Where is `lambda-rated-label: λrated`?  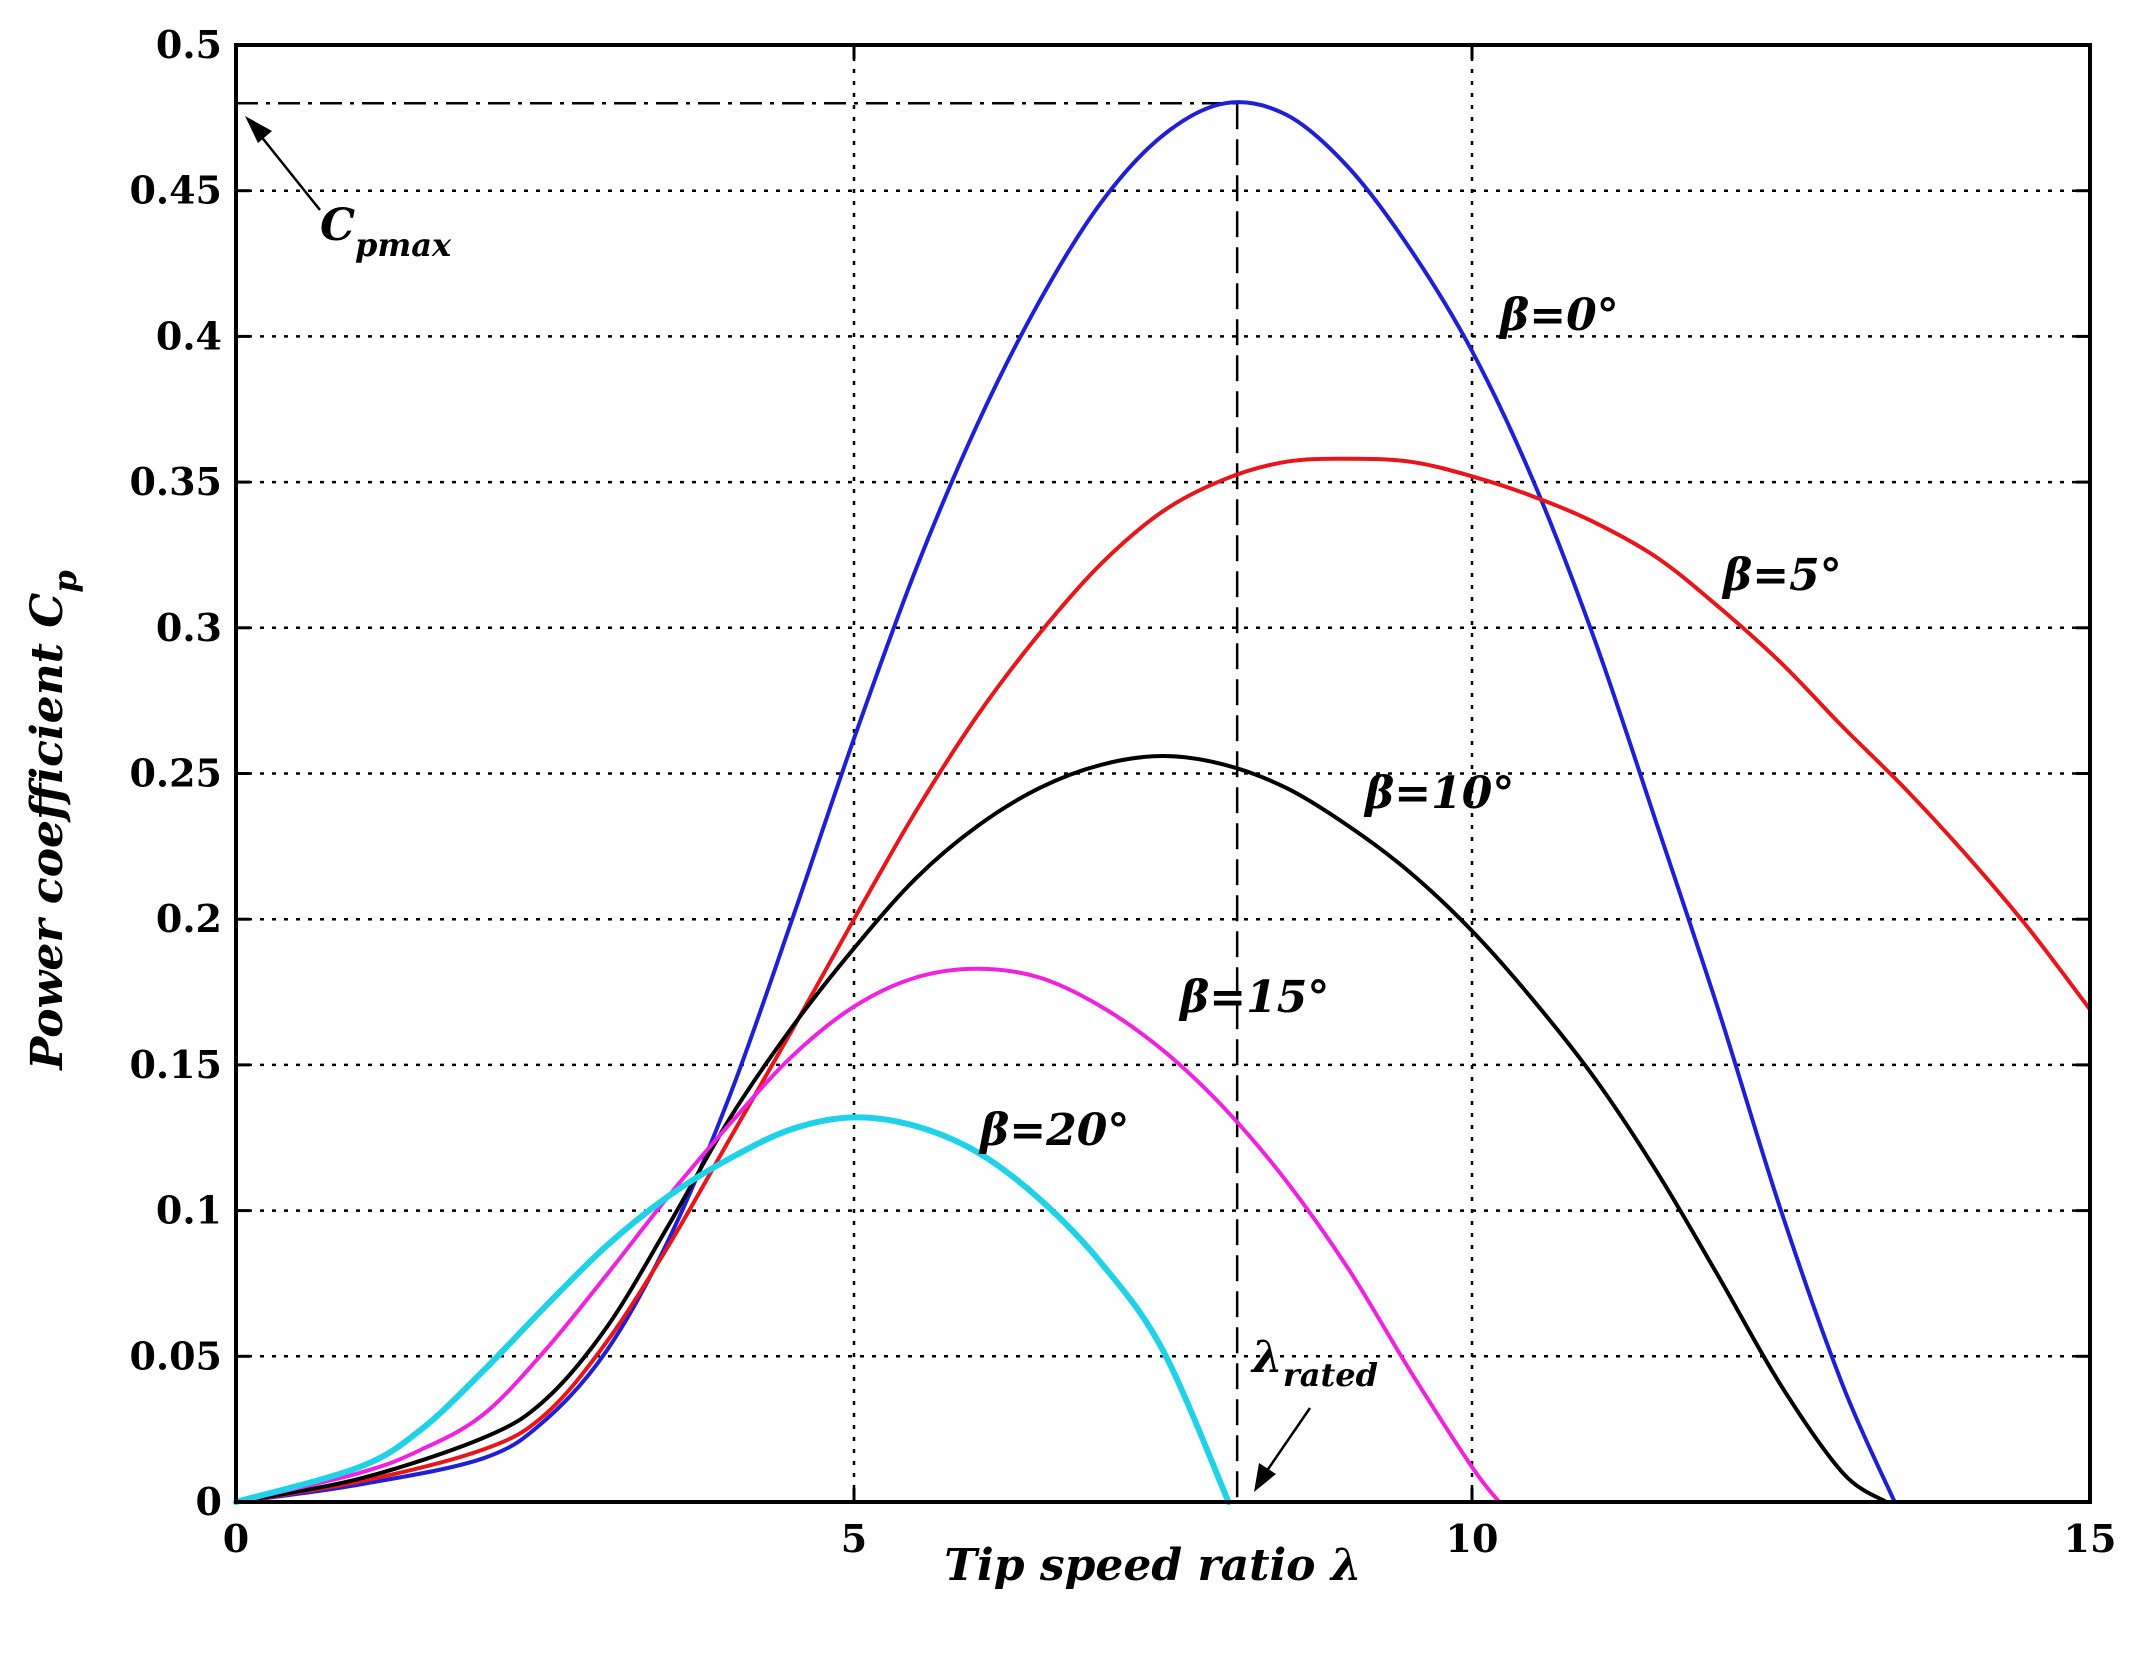 lambda-rated-label: λrated is located at coordinates (1314, 1363).